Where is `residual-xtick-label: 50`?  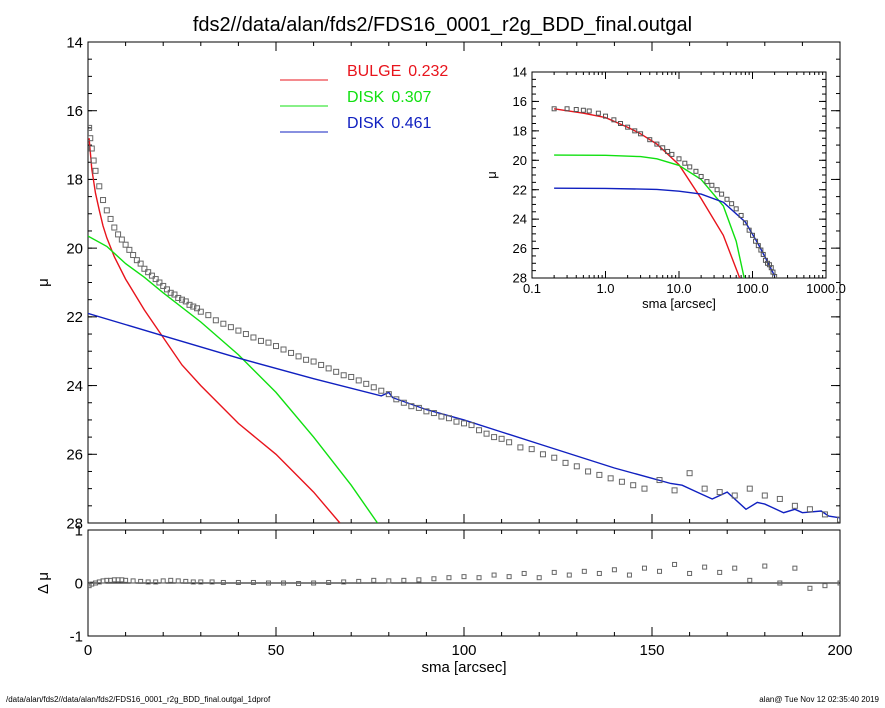
residual-xtick-label: 50 is located at coordinates (276, 650).